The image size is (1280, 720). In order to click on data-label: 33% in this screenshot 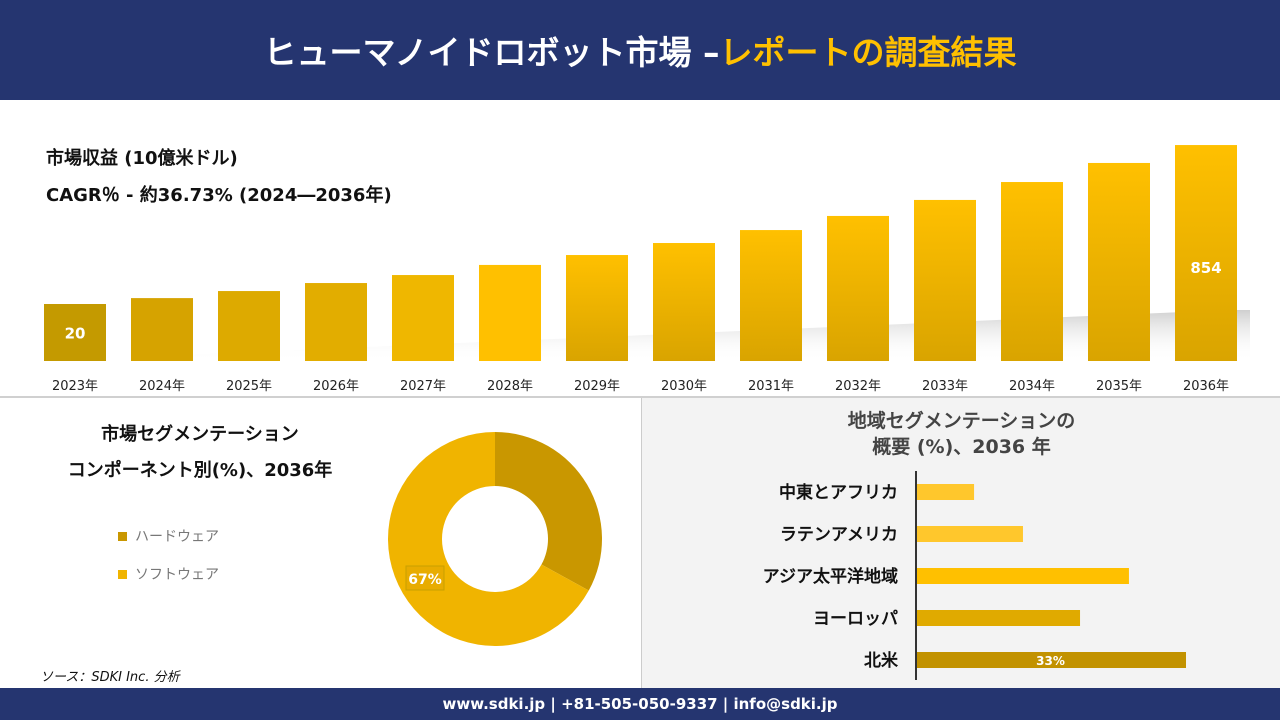, I will do `click(1050, 661)`.